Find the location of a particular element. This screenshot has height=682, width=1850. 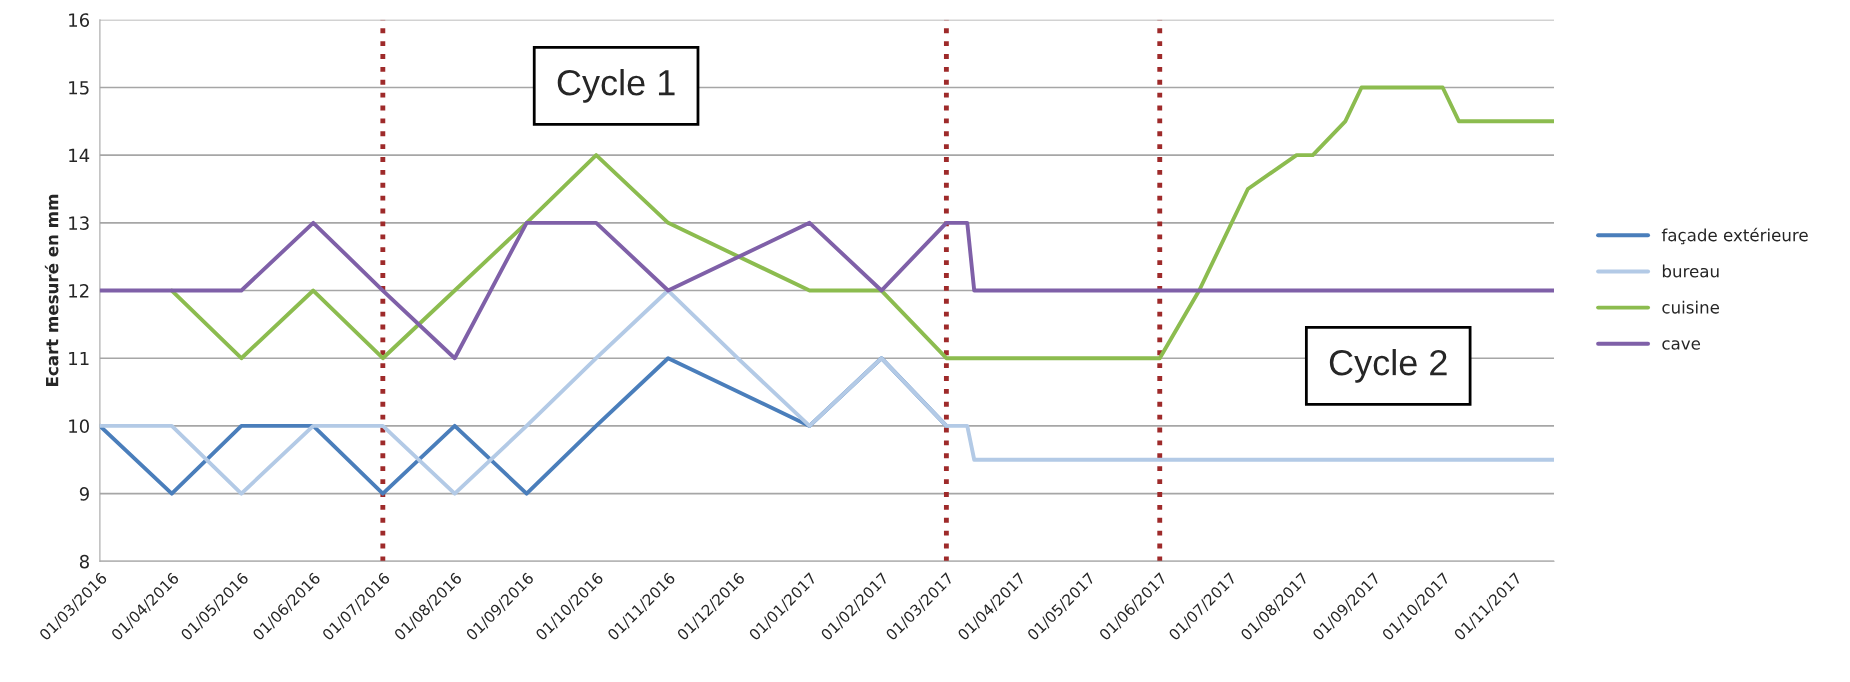

y-tick-label: 10 is located at coordinates (79, 426).